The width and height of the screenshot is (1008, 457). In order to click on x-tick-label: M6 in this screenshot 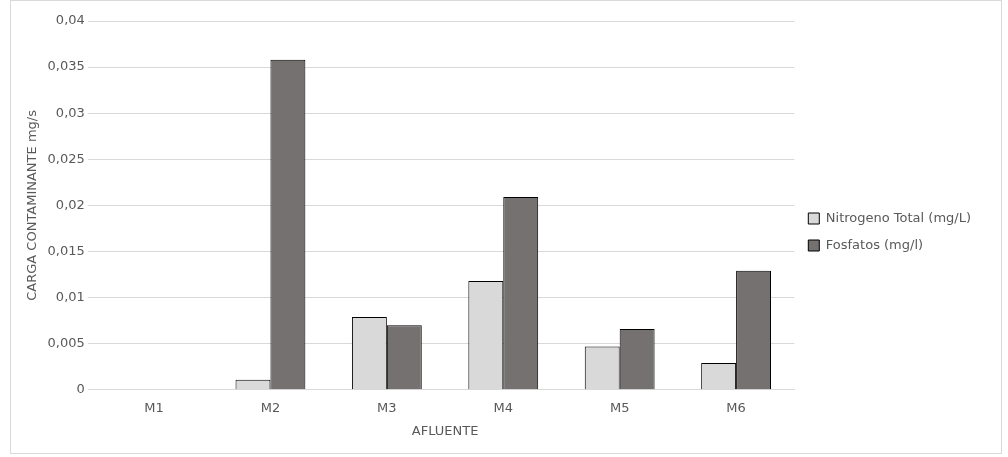, I will do `click(736, 407)`.